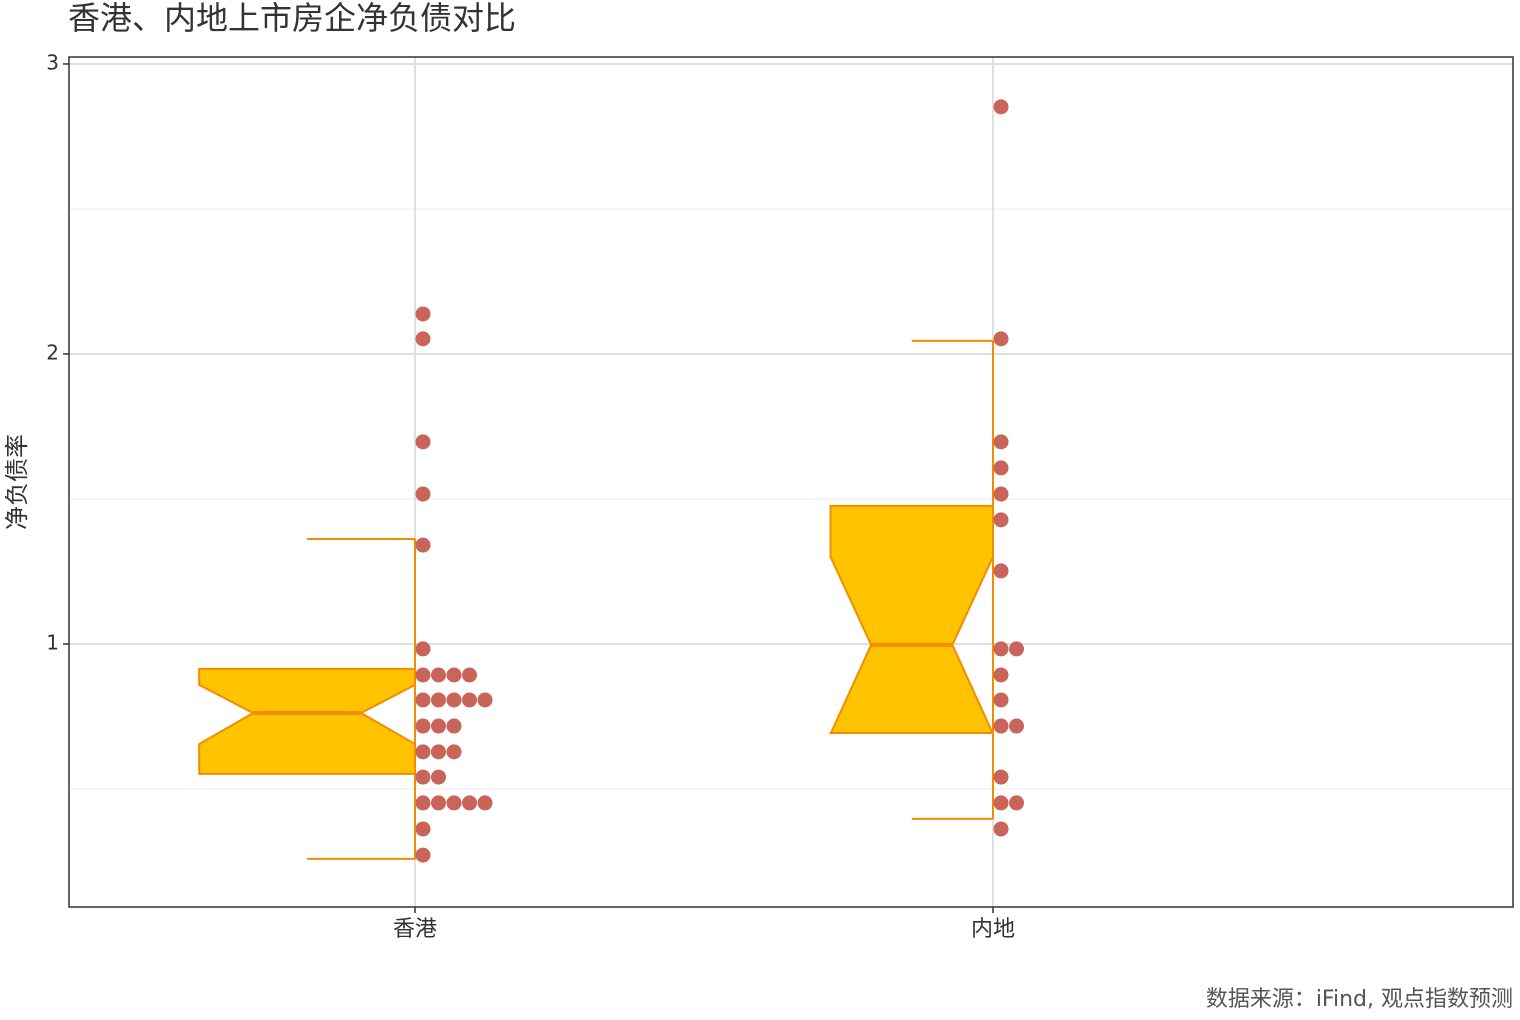 The height and width of the screenshot is (1020, 1520). I want to click on x-tick-label: 内地, so click(993, 929).